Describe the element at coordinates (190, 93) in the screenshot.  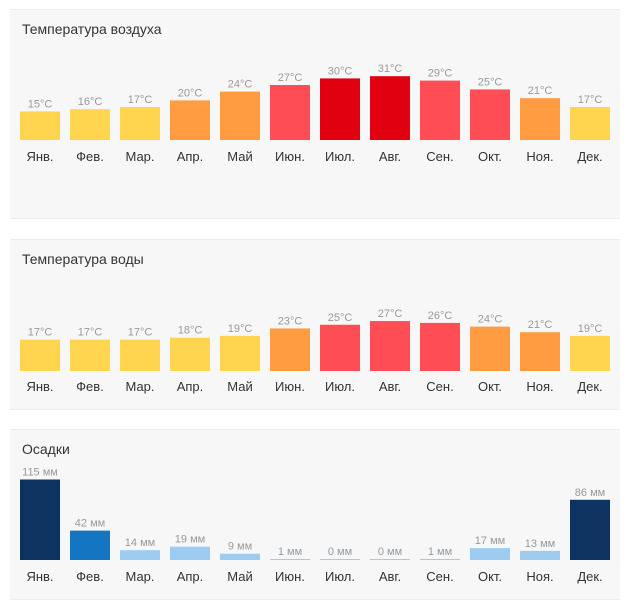
I see `air-value-label-4: 20°C` at that location.